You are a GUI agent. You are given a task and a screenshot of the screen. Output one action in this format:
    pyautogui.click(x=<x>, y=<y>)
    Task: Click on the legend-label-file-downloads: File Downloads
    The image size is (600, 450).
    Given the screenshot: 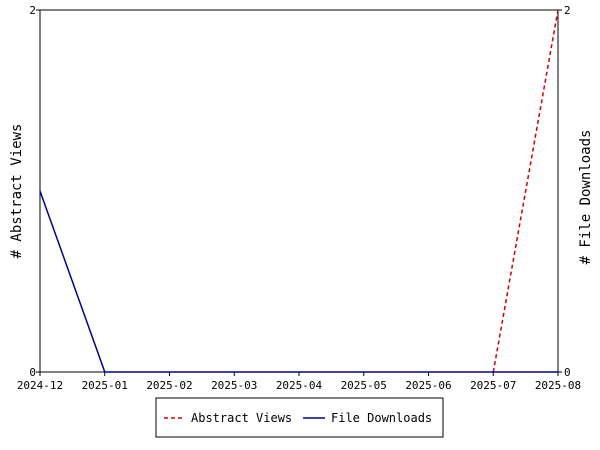 What is the action you would take?
    pyautogui.click(x=381, y=418)
    